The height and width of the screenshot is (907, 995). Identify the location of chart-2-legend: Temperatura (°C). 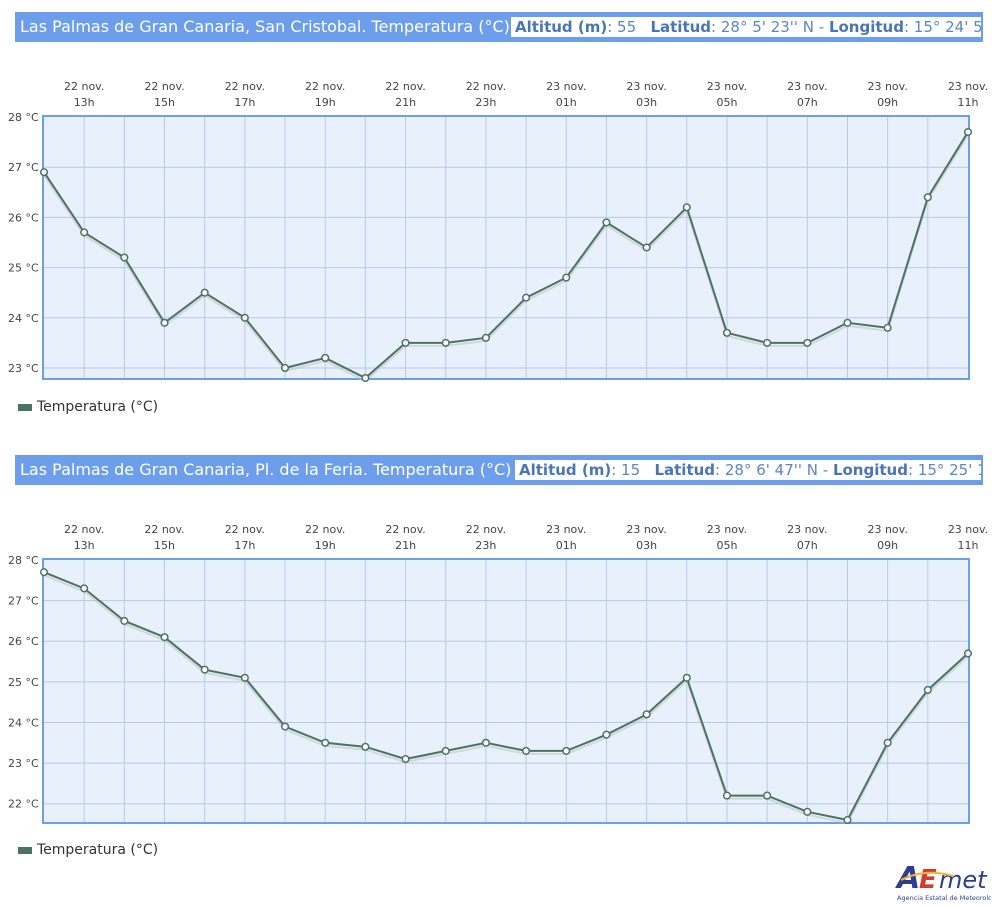
(88, 850).